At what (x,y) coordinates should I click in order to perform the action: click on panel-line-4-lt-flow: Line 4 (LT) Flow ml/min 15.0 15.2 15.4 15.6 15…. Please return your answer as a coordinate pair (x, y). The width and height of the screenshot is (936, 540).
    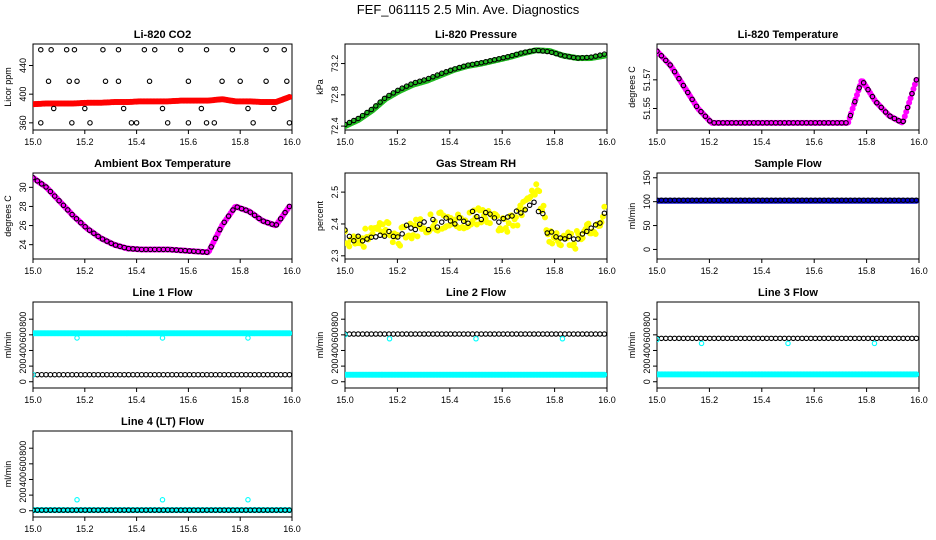
    Looking at the image, I should click on (152, 475).